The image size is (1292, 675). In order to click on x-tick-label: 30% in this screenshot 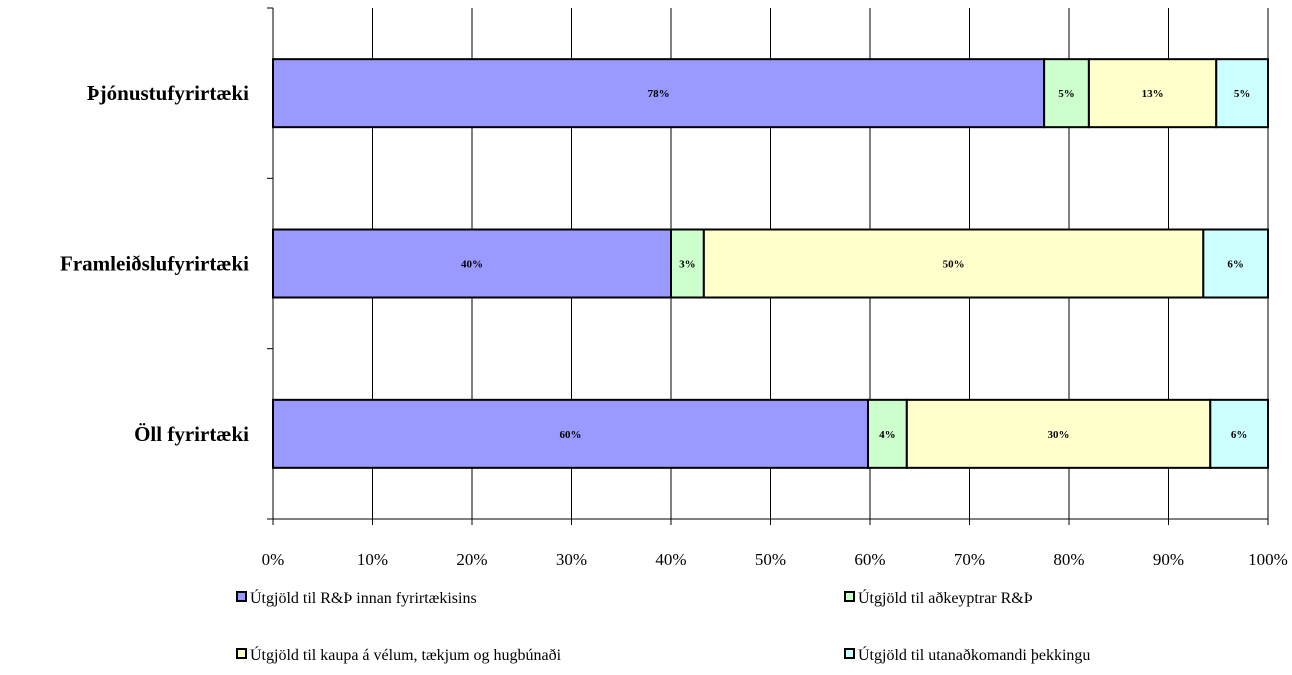, I will do `click(571, 559)`.